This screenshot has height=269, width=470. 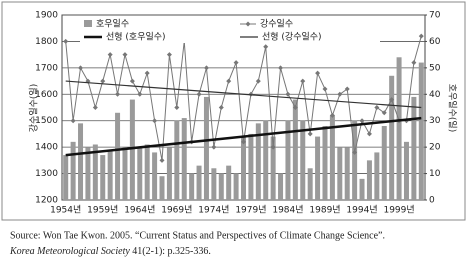 I want to click on y-tick-label: 1700, so click(x=46, y=68).